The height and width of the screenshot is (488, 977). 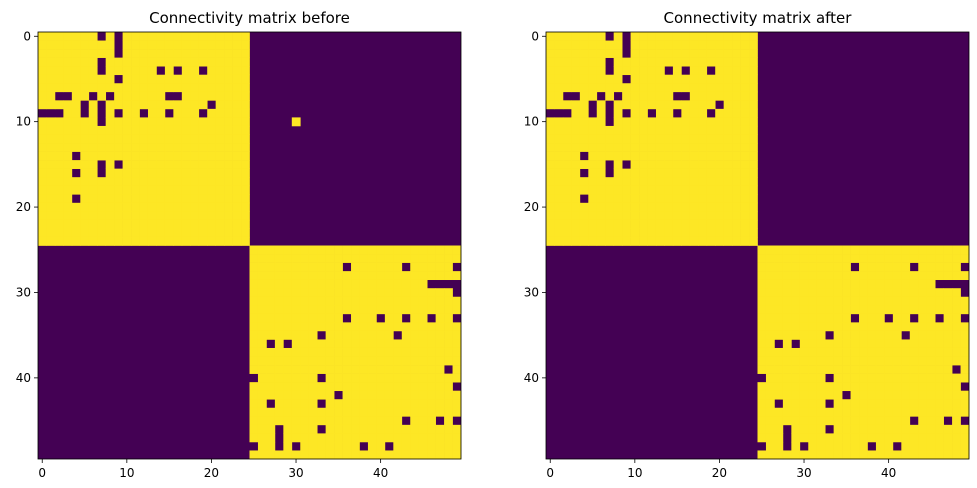 What do you see at coordinates (535, 36) in the screenshot?
I see `y-tick-label: 0` at bounding box center [535, 36].